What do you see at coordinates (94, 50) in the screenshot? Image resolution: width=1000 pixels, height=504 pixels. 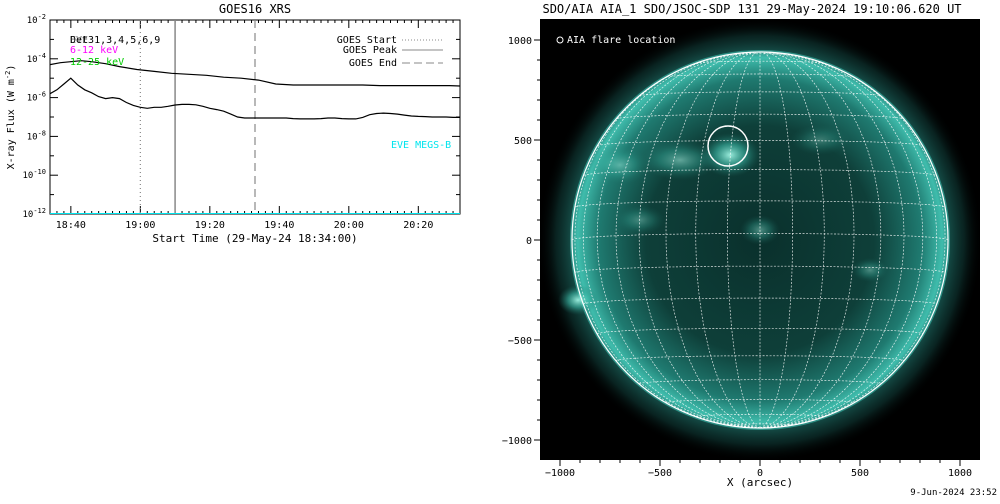 I see `legend-6-12kev: 6-12 keV` at bounding box center [94, 50].